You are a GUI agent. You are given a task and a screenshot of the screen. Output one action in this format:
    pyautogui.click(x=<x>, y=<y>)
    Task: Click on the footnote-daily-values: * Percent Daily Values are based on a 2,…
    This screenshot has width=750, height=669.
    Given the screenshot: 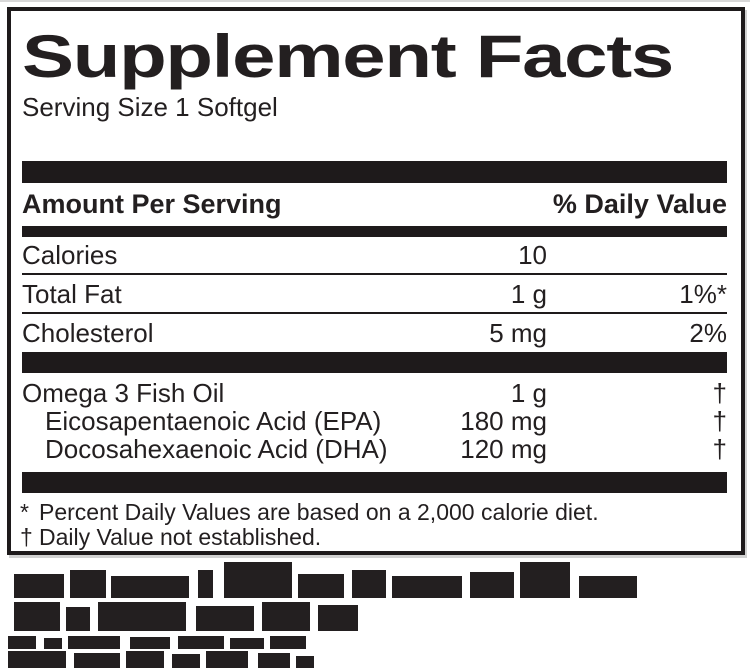 What is the action you would take?
    pyautogui.click(x=373, y=512)
    